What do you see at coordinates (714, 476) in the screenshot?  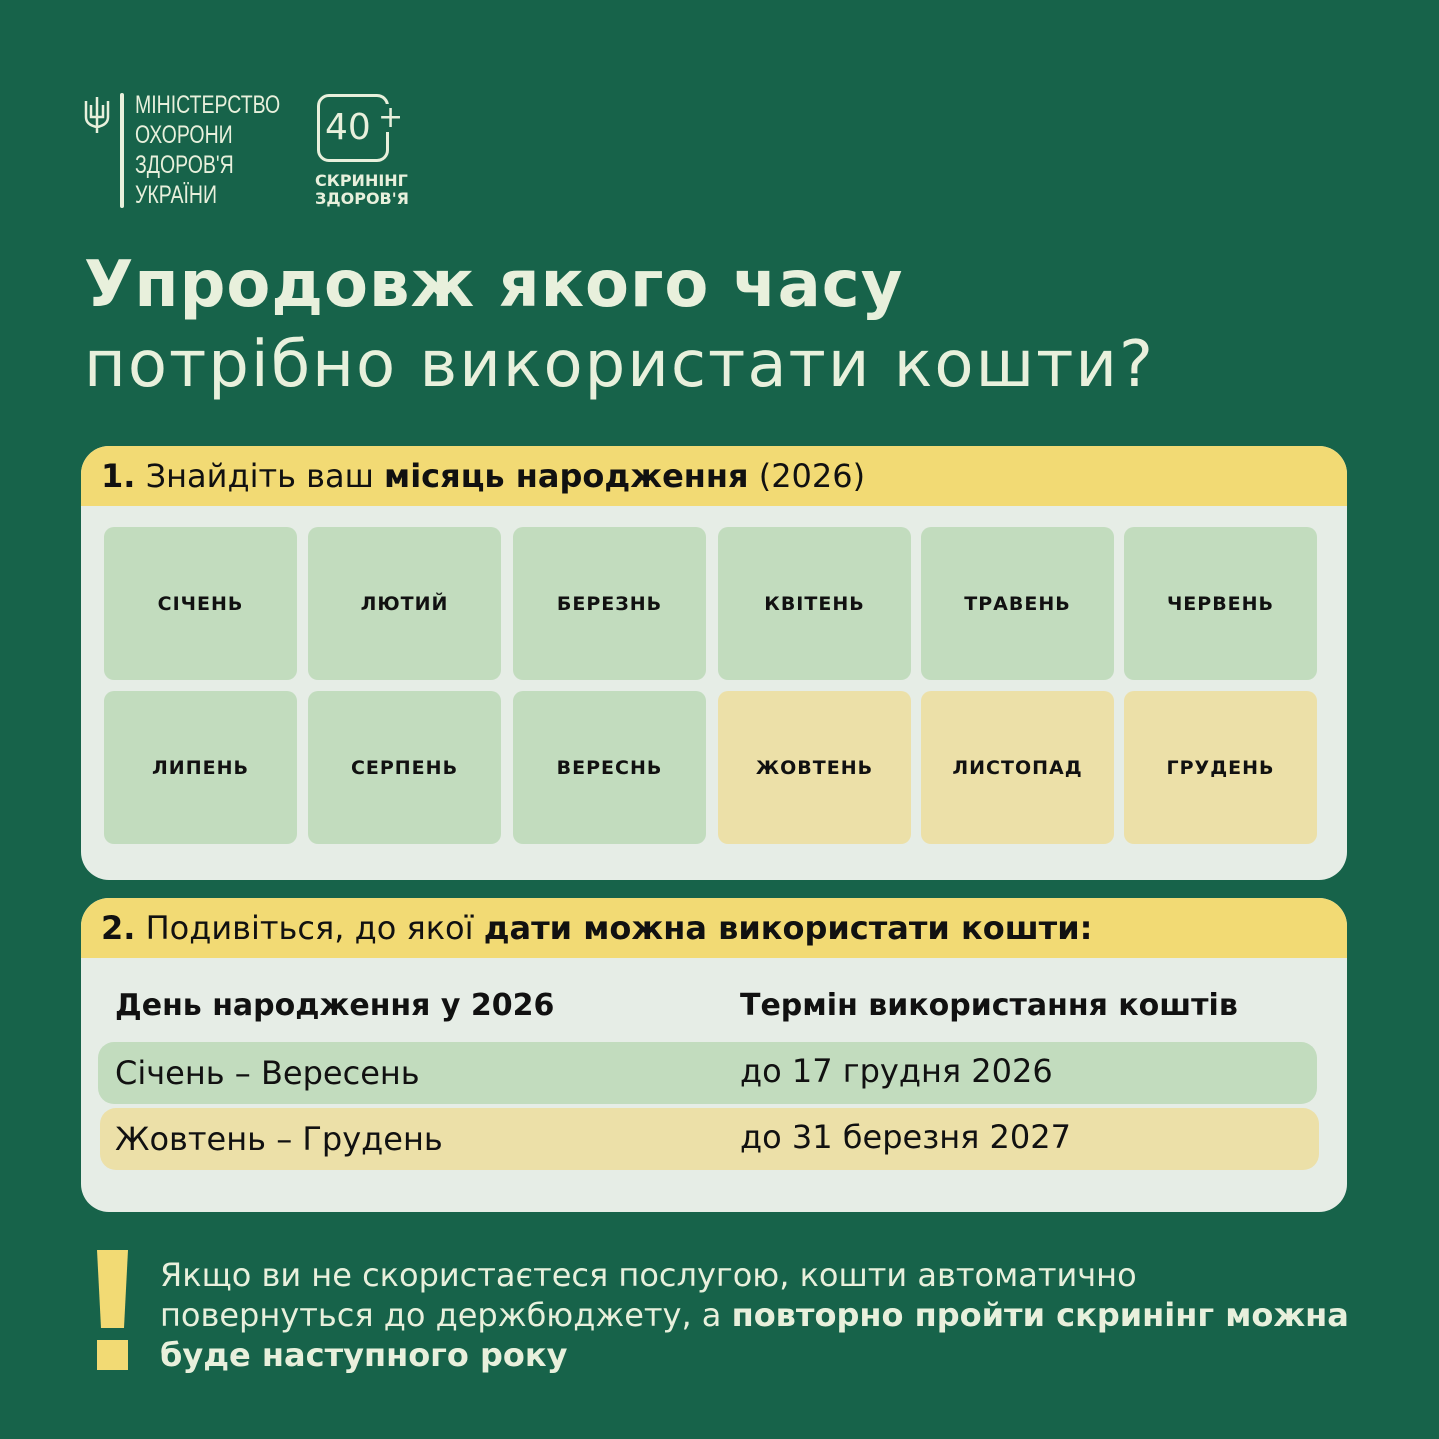 I see `step1-header: 1. Знайдіть ваш місяць народження (2026)` at bounding box center [714, 476].